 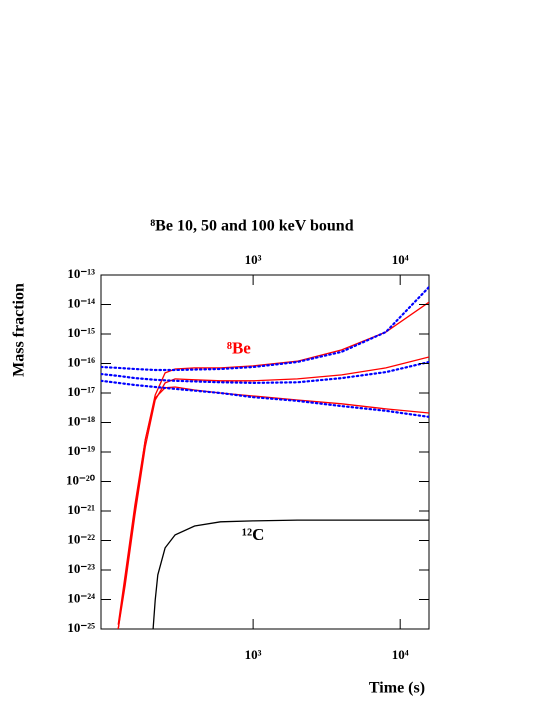 I want to click on x-tick-label: 10³, so click(x=253, y=654).